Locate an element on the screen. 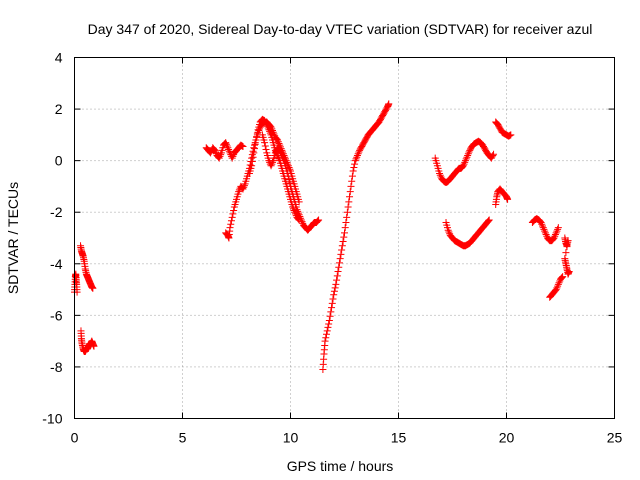 This screenshot has width=640, height=480. y-axis-label: SDTVAR / TECUs is located at coordinates (13, 238).